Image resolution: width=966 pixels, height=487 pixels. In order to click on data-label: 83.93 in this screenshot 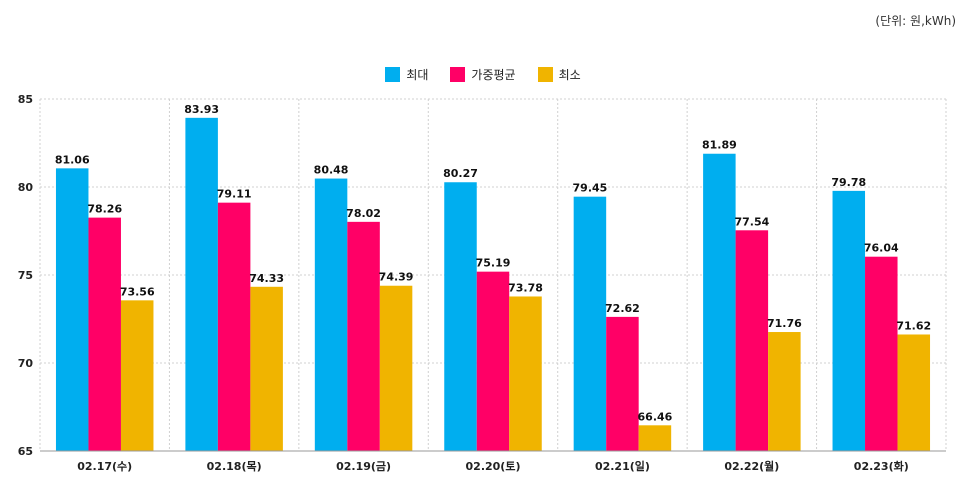, I will do `click(201, 109)`.